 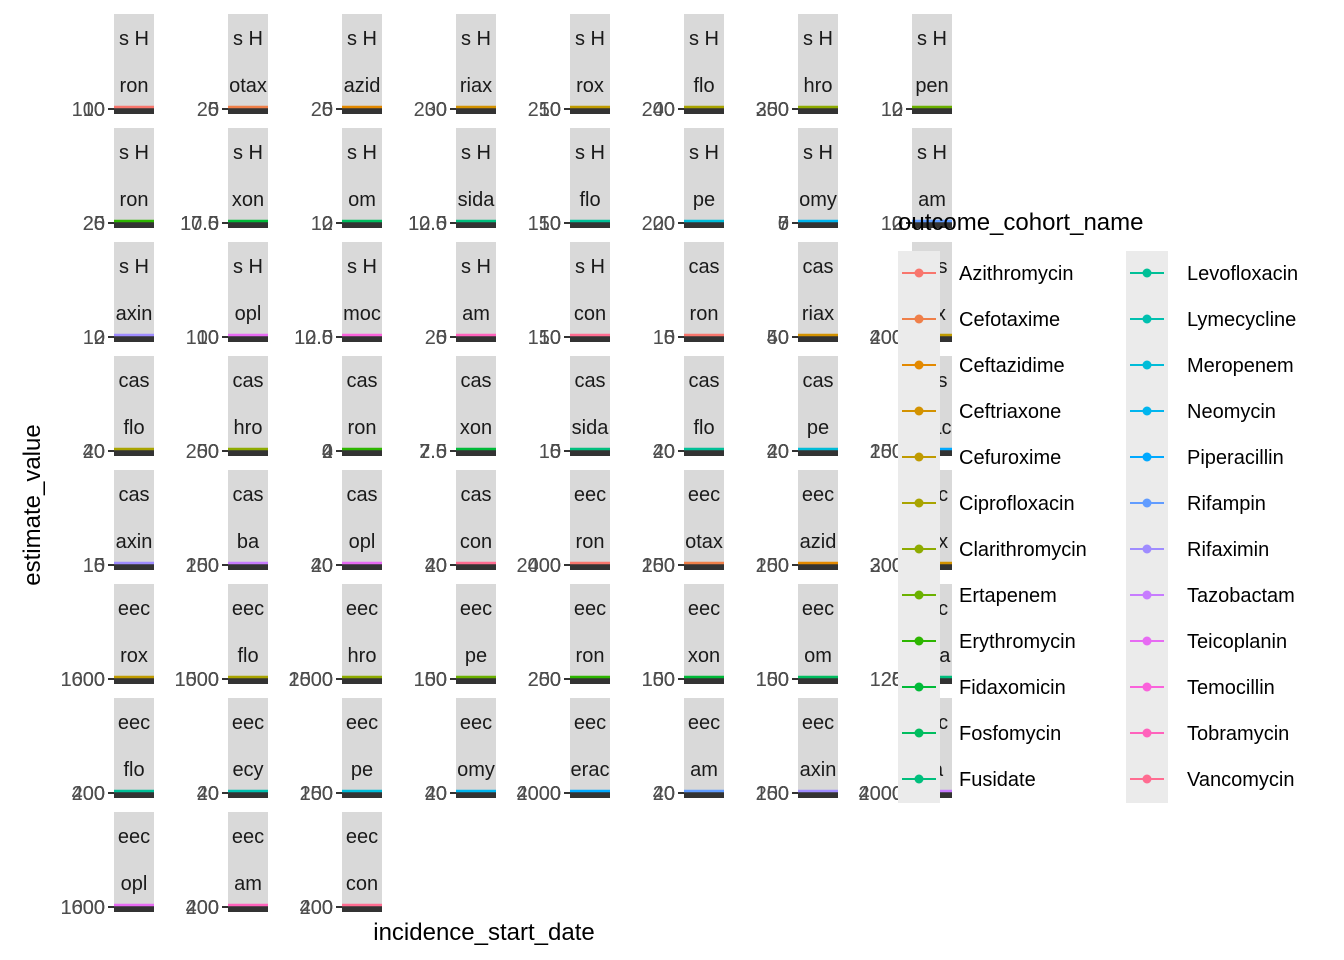 What do you see at coordinates (427, 224) in the screenshot?
I see `y-tick-label: 10.0` at bounding box center [427, 224].